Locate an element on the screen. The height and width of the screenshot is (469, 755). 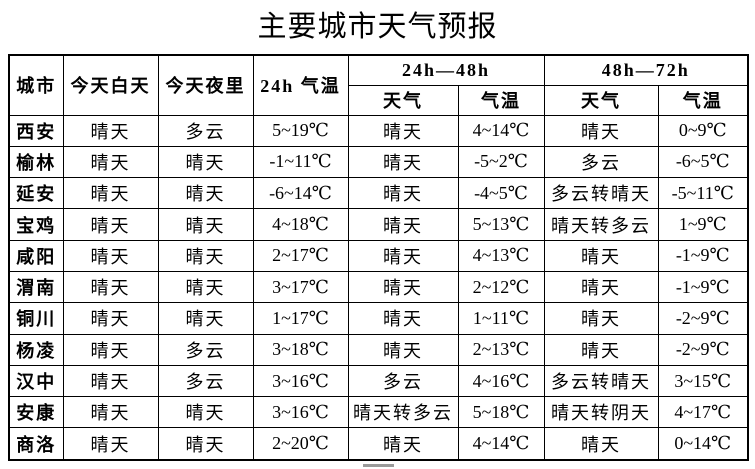
page-title: 主要城市天气预报 is located at coordinates (377, 26).